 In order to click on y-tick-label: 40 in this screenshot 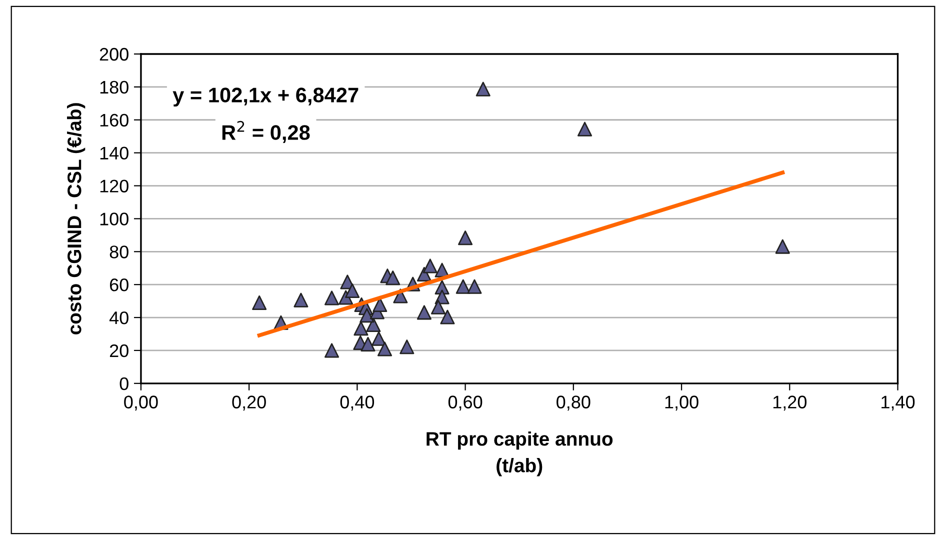, I will do `click(118, 317)`.